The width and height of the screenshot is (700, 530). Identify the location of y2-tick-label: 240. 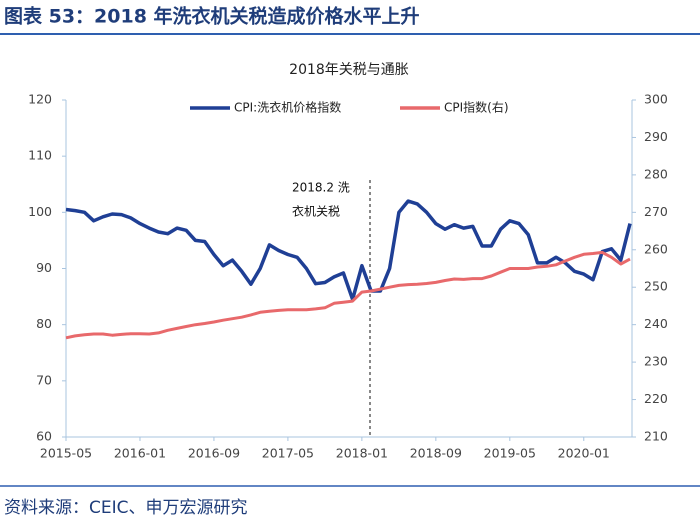
(656, 323).